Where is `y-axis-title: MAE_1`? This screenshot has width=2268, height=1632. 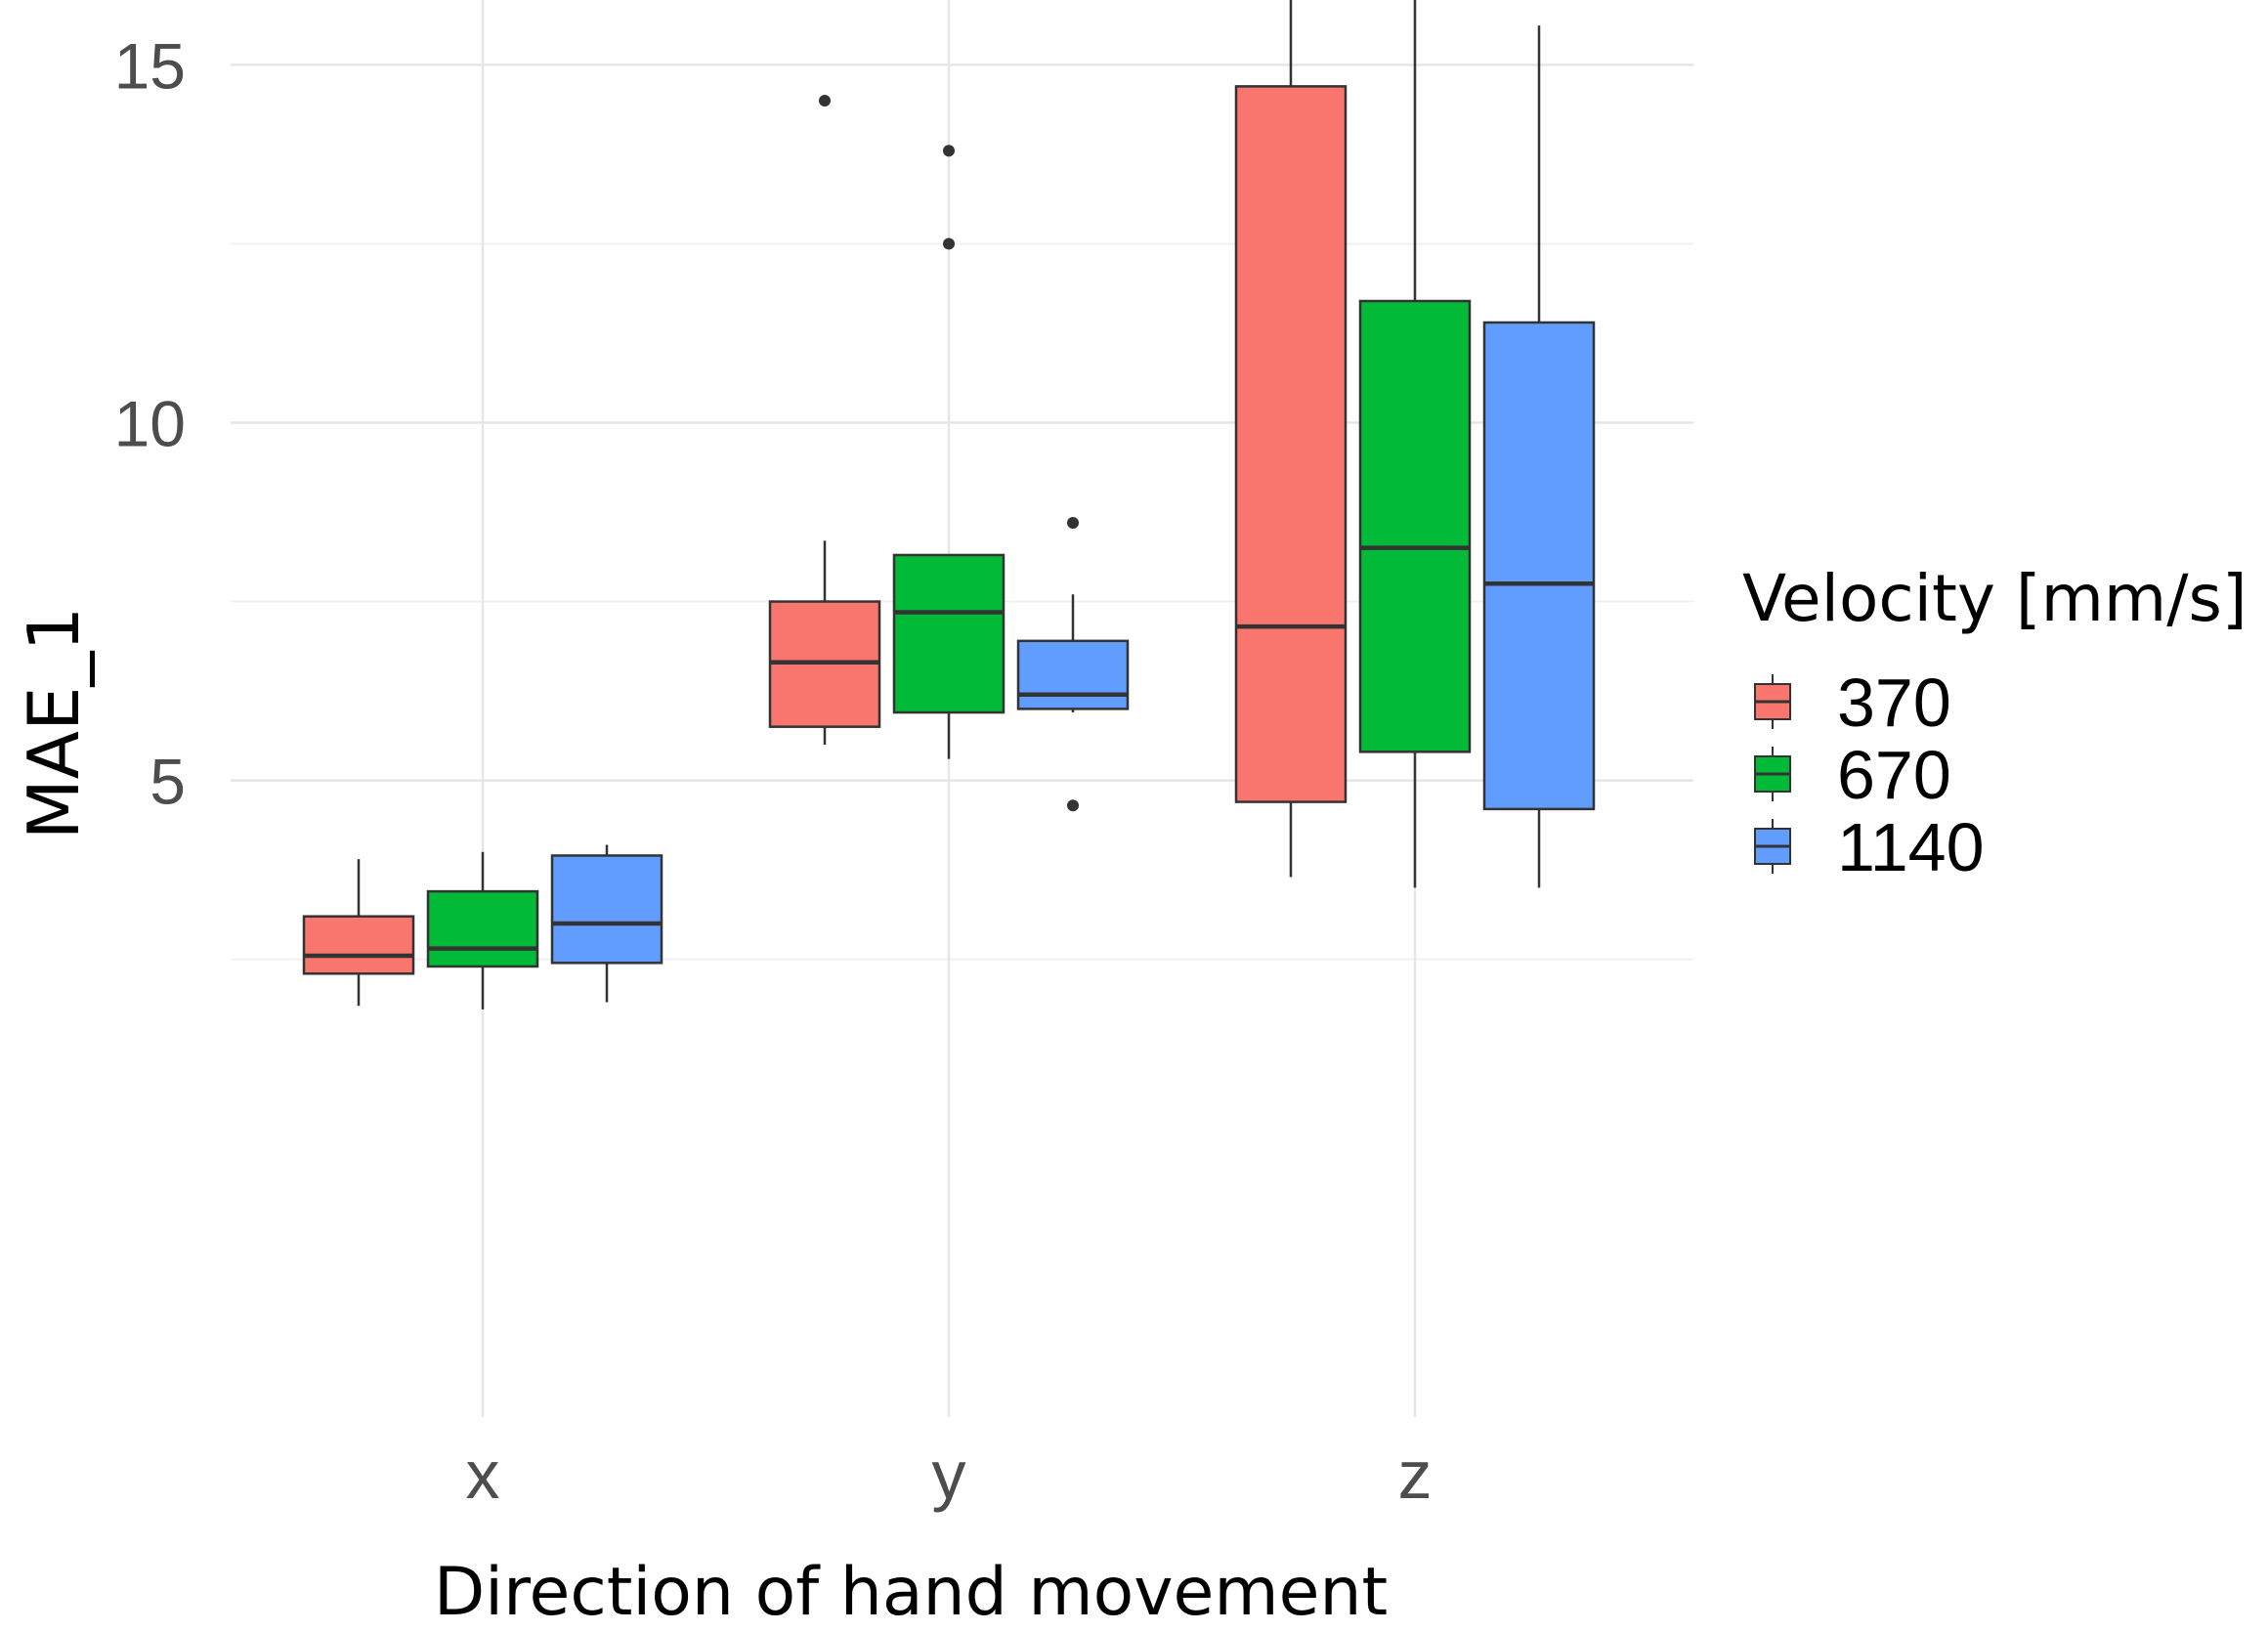
y-axis-title: MAE_1 is located at coordinates (54, 723).